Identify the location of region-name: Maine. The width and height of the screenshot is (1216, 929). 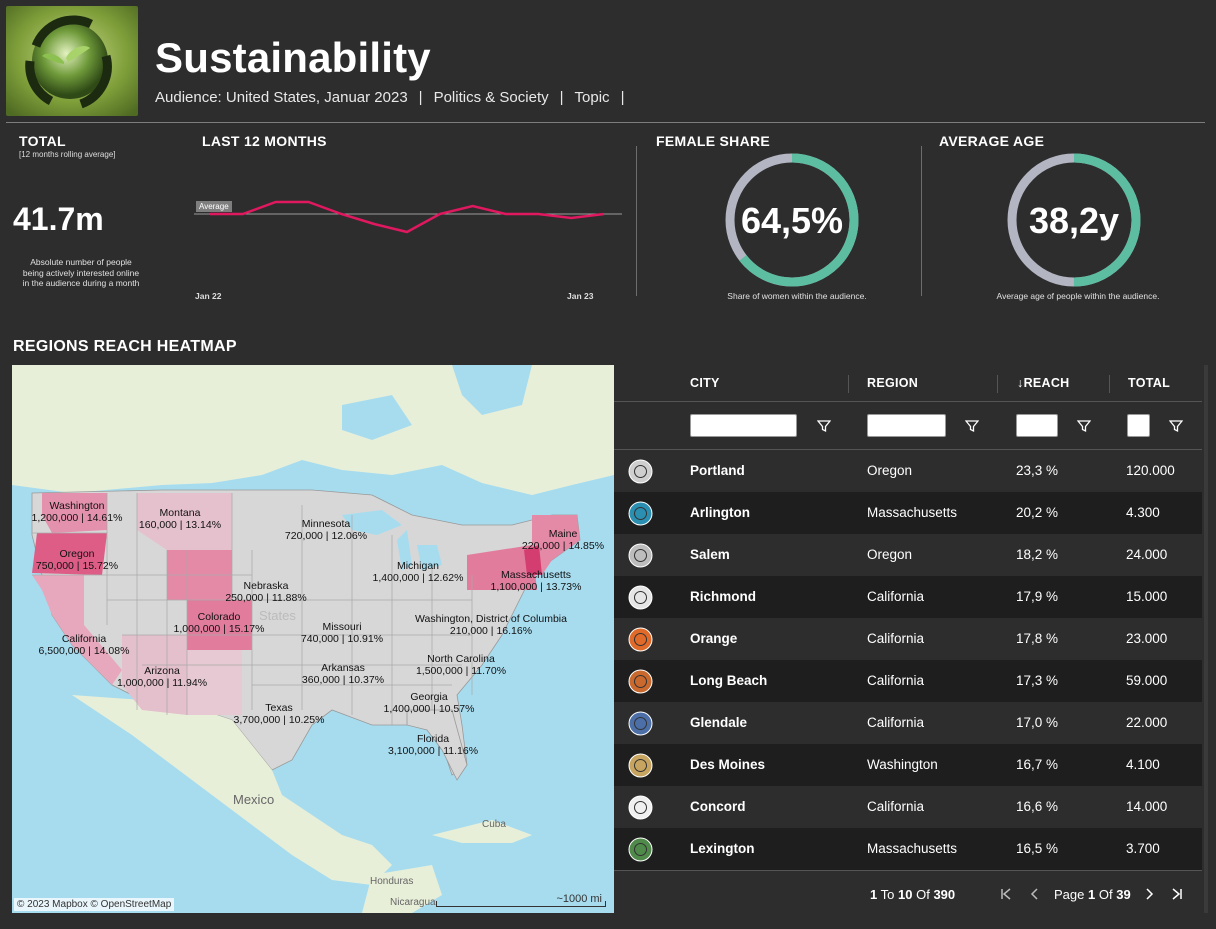
(563, 534).